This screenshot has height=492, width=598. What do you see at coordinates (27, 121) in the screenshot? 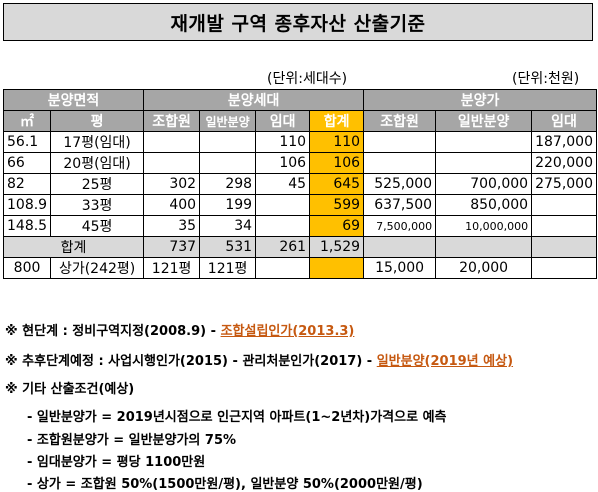
I see `header-sqm: ㎡` at bounding box center [27, 121].